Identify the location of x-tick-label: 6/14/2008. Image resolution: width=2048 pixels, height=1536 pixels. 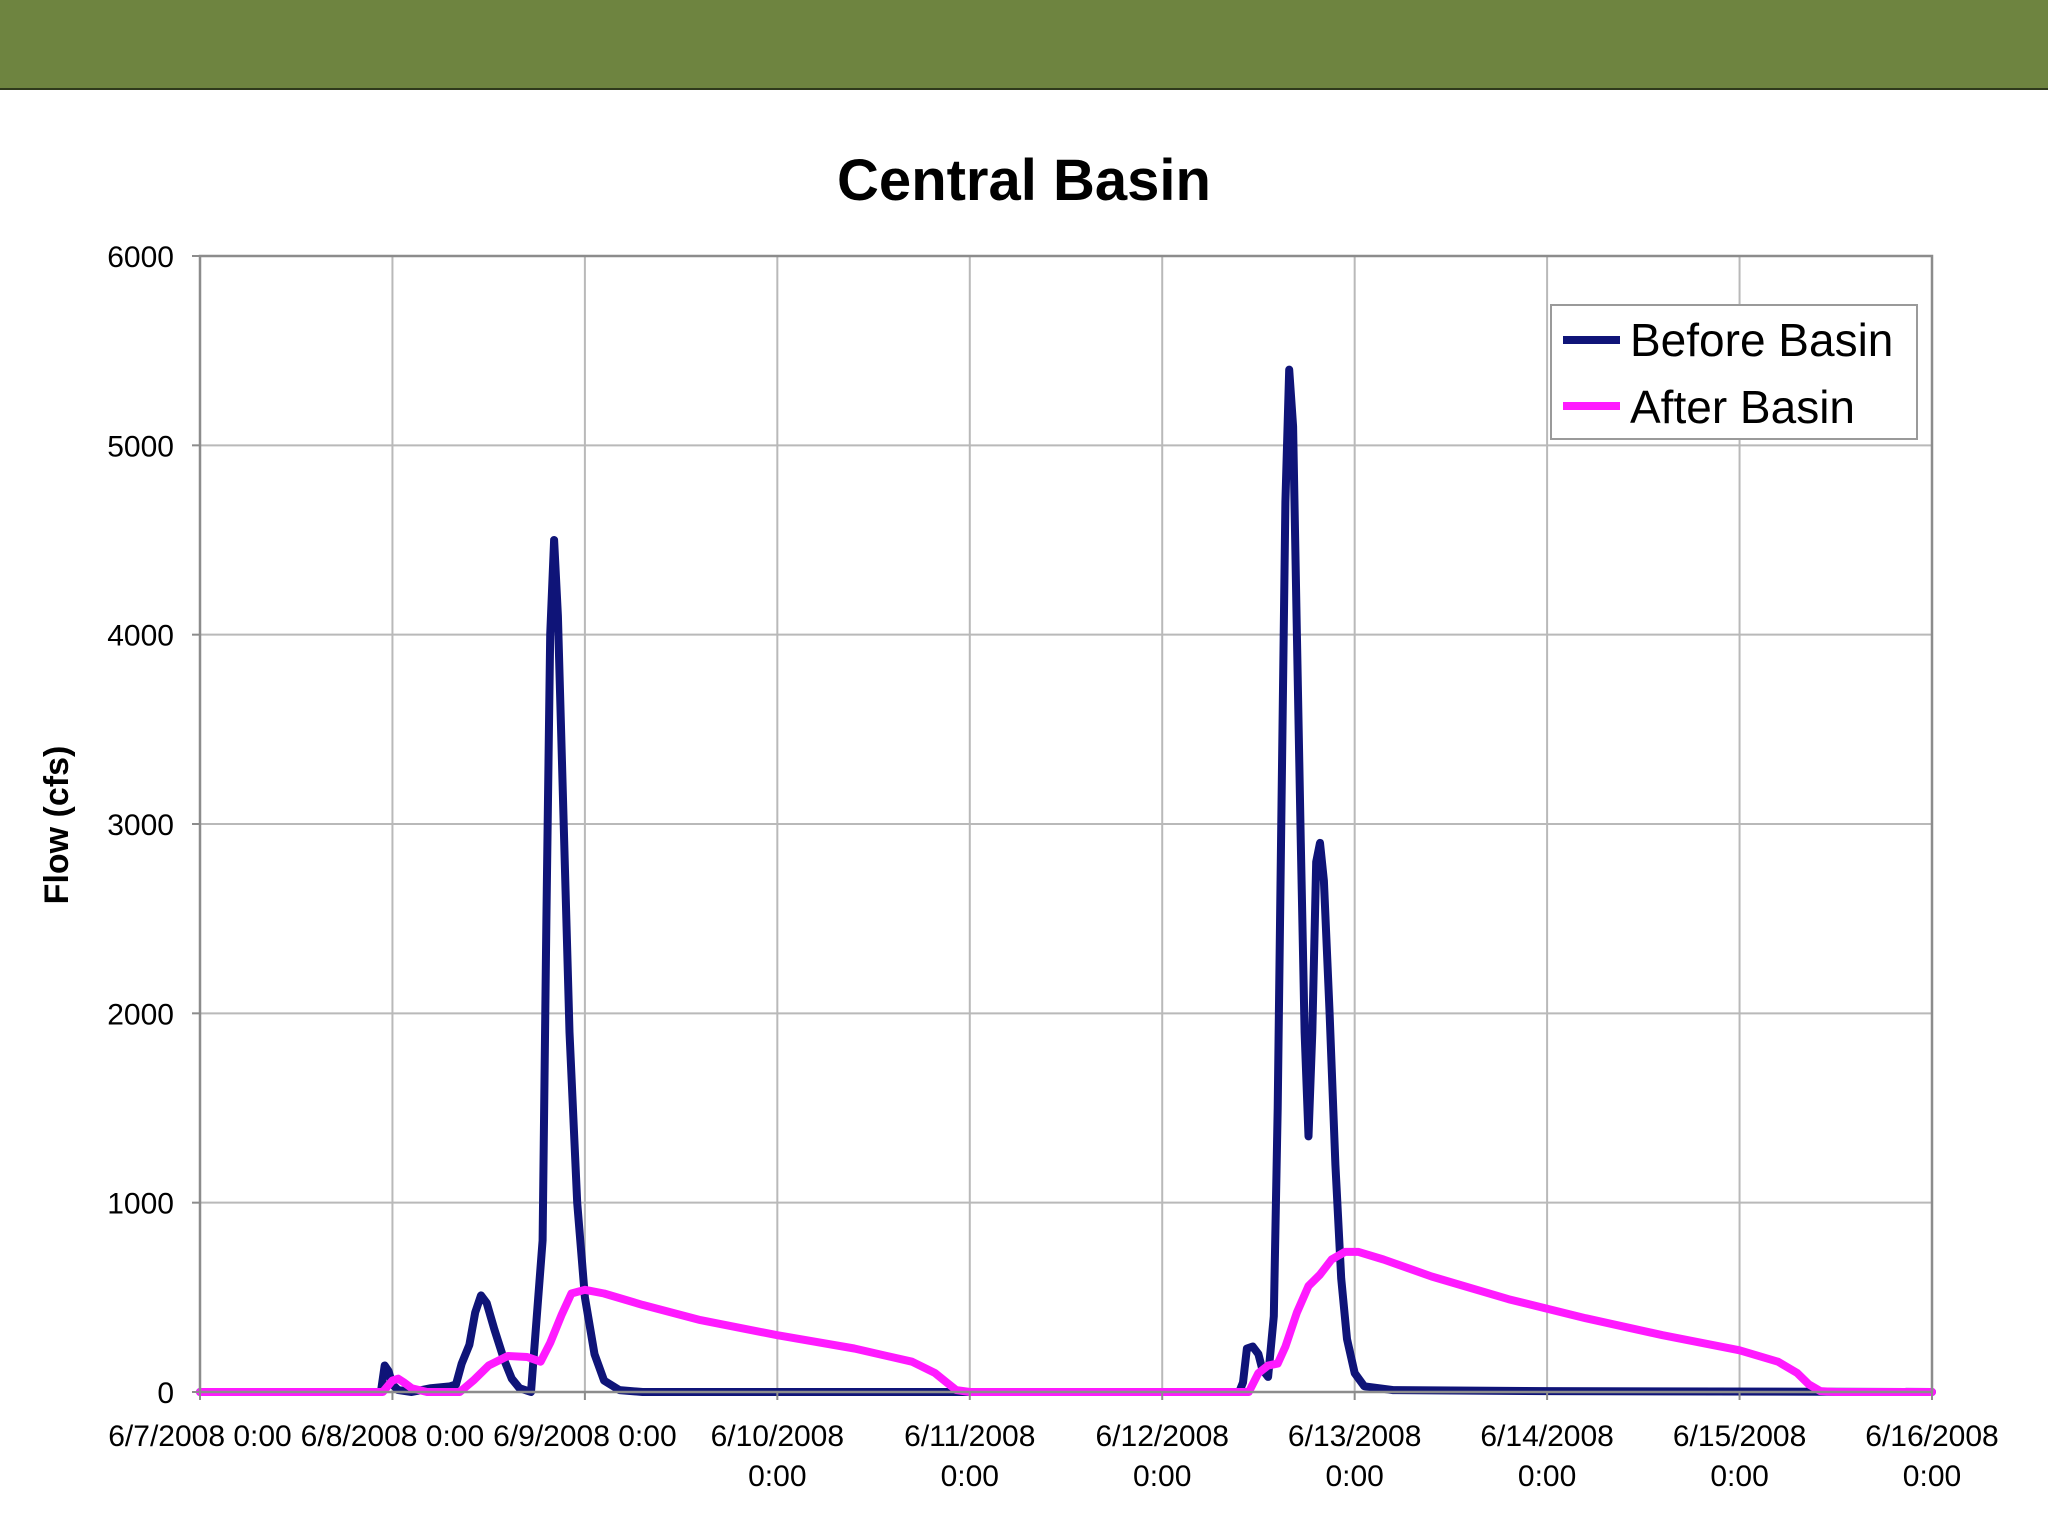
(1546, 1436).